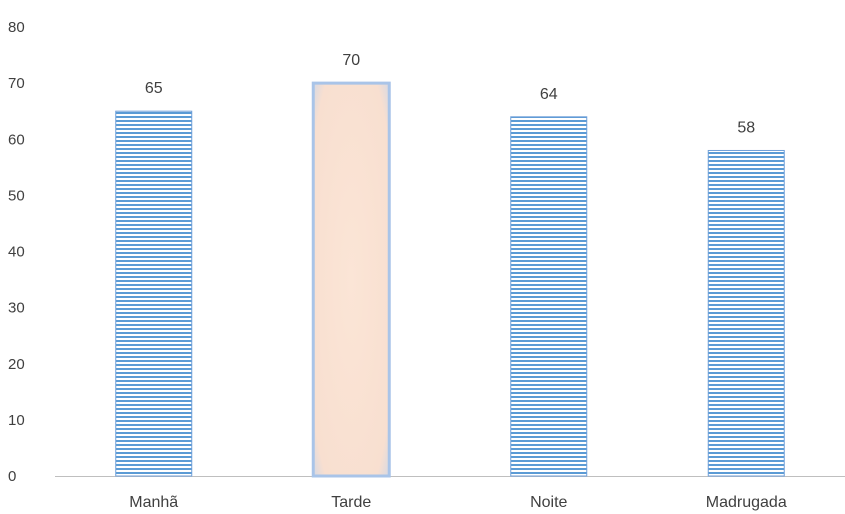  I want to click on y-tick-label: 0, so click(12, 476).